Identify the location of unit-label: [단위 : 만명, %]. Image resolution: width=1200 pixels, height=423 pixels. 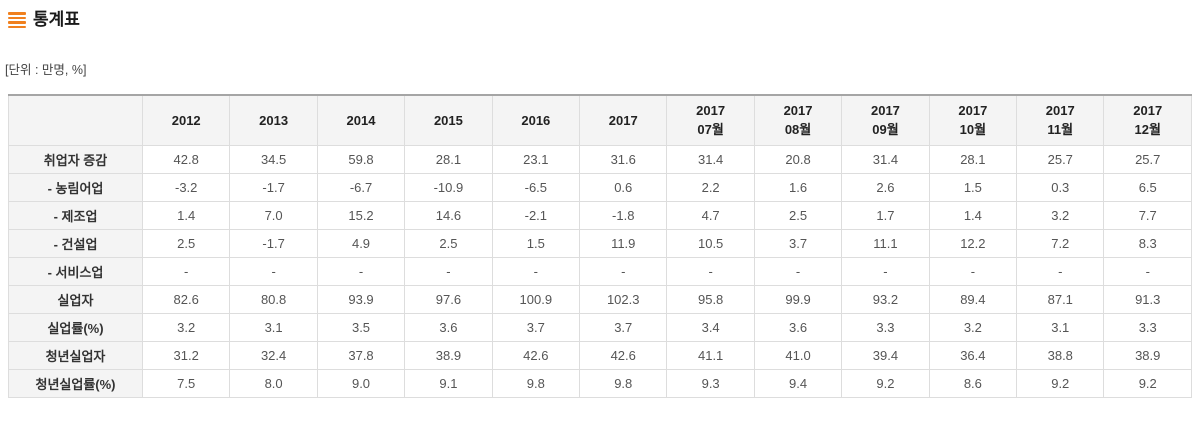
(46, 70).